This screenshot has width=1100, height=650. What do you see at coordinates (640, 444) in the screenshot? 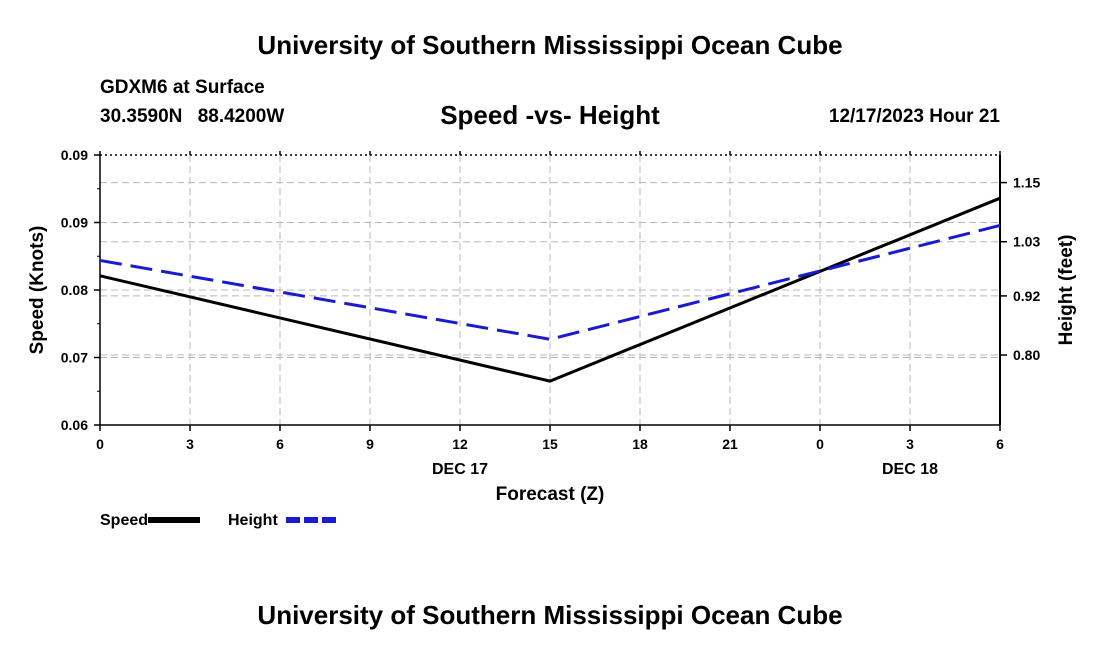
I see `x-tick-label: 18` at bounding box center [640, 444].